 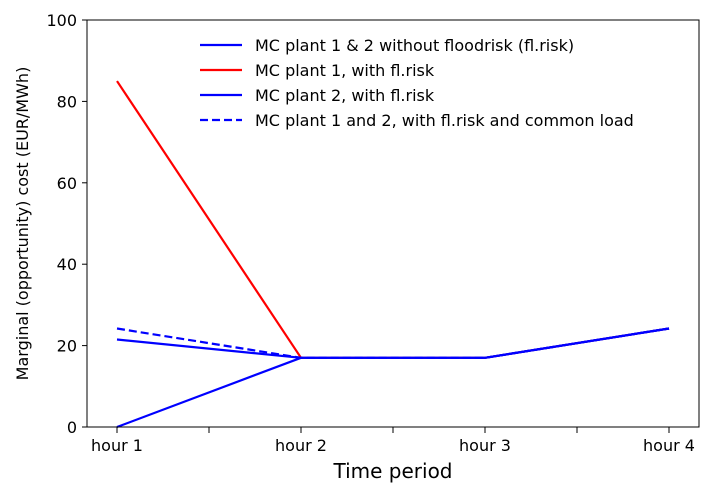 I want to click on y-tick-label: 40, so click(x=67, y=264).